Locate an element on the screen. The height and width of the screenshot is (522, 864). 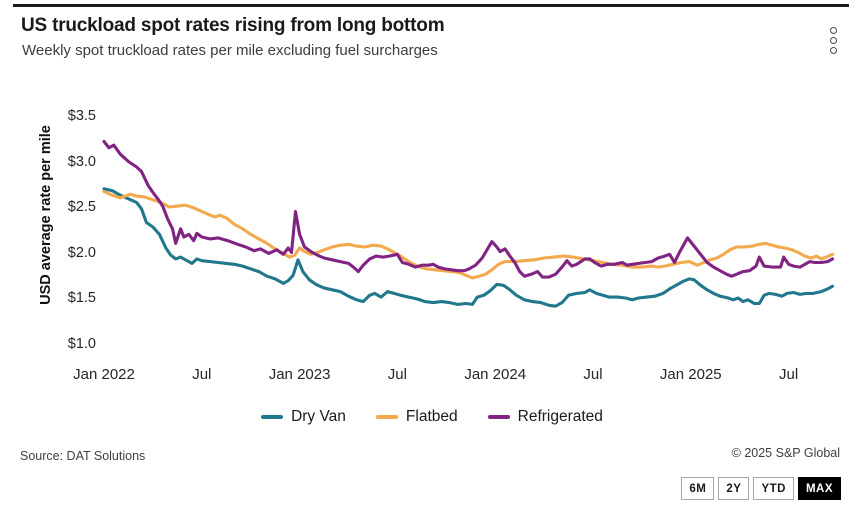
x-tick-label: Jan 2025 is located at coordinates (690, 374).